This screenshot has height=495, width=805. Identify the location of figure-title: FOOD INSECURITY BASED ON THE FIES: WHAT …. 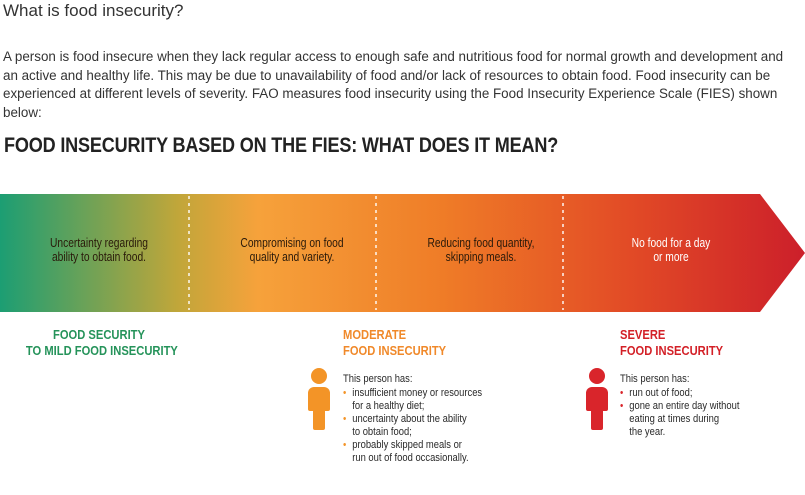
(281, 145).